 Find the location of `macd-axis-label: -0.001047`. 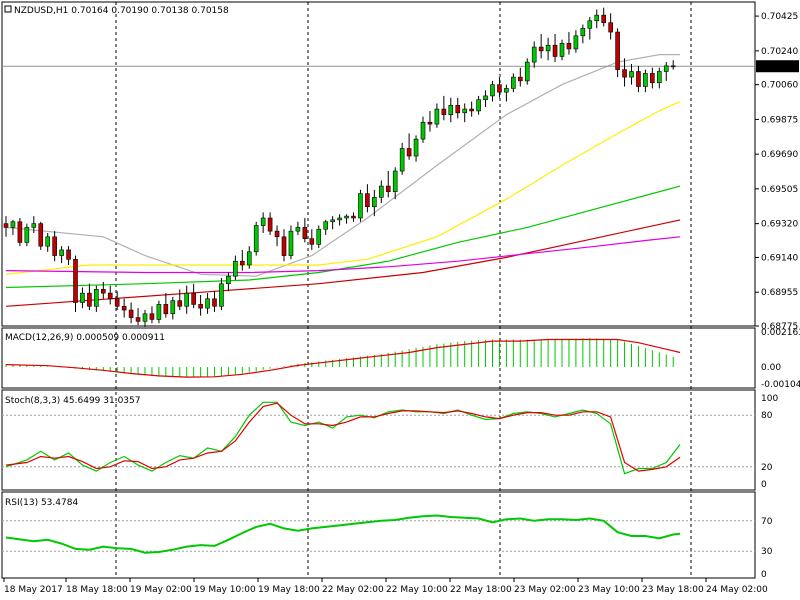

macd-axis-label: -0.001047 is located at coordinates (780, 385).